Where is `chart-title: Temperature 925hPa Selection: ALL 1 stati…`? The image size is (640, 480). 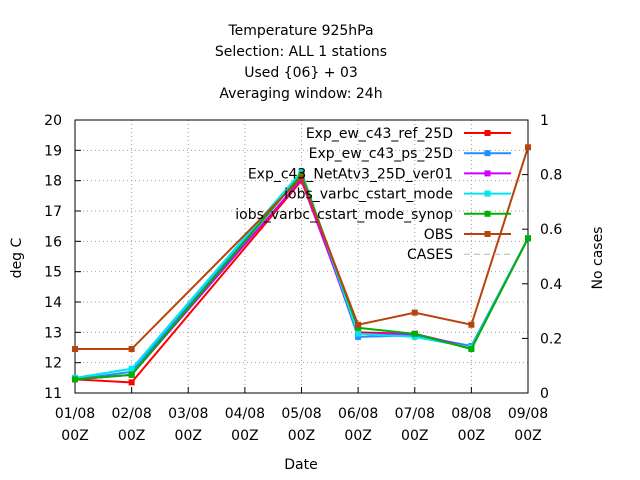 chart-title: Temperature 925hPa Selection: ALL 1 stati… is located at coordinates (301, 62).